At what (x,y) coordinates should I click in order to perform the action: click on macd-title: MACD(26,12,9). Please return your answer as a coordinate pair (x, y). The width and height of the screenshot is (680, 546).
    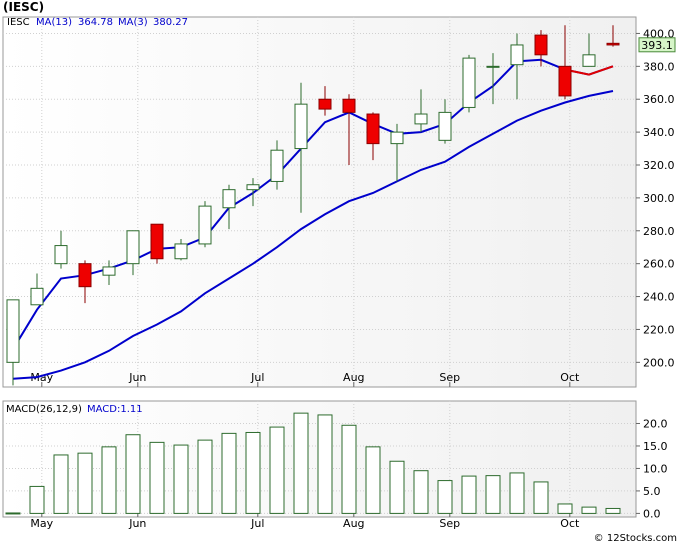
    Looking at the image, I should click on (44, 409).